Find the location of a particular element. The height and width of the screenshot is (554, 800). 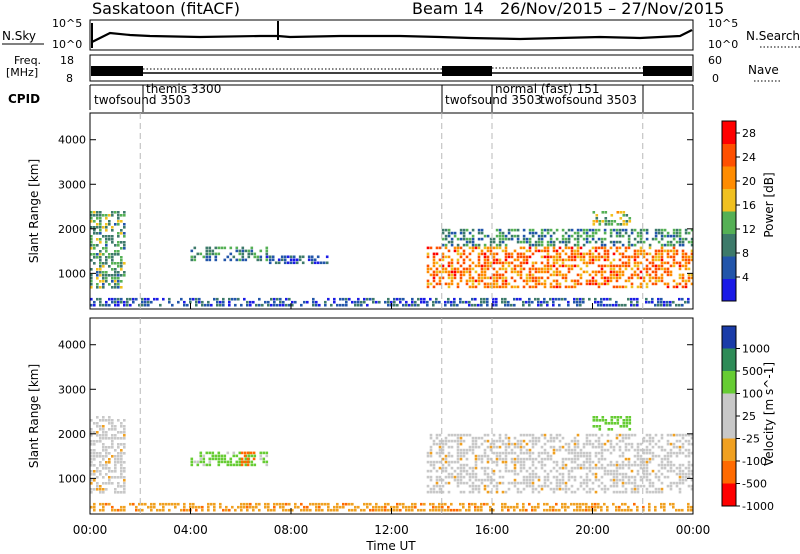

colorbar-tick-label: 20 is located at coordinates (749, 181).